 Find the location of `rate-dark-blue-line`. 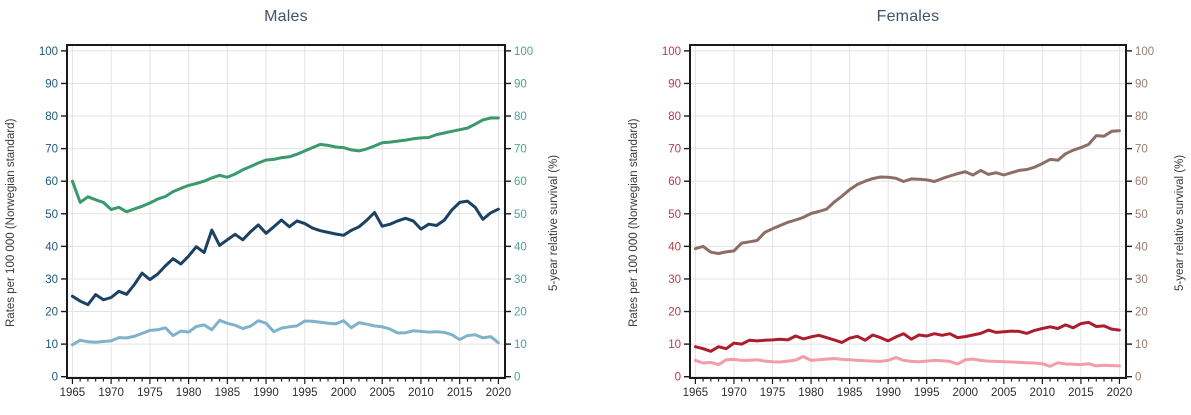

rate-dark-blue-line is located at coordinates (285, 253).